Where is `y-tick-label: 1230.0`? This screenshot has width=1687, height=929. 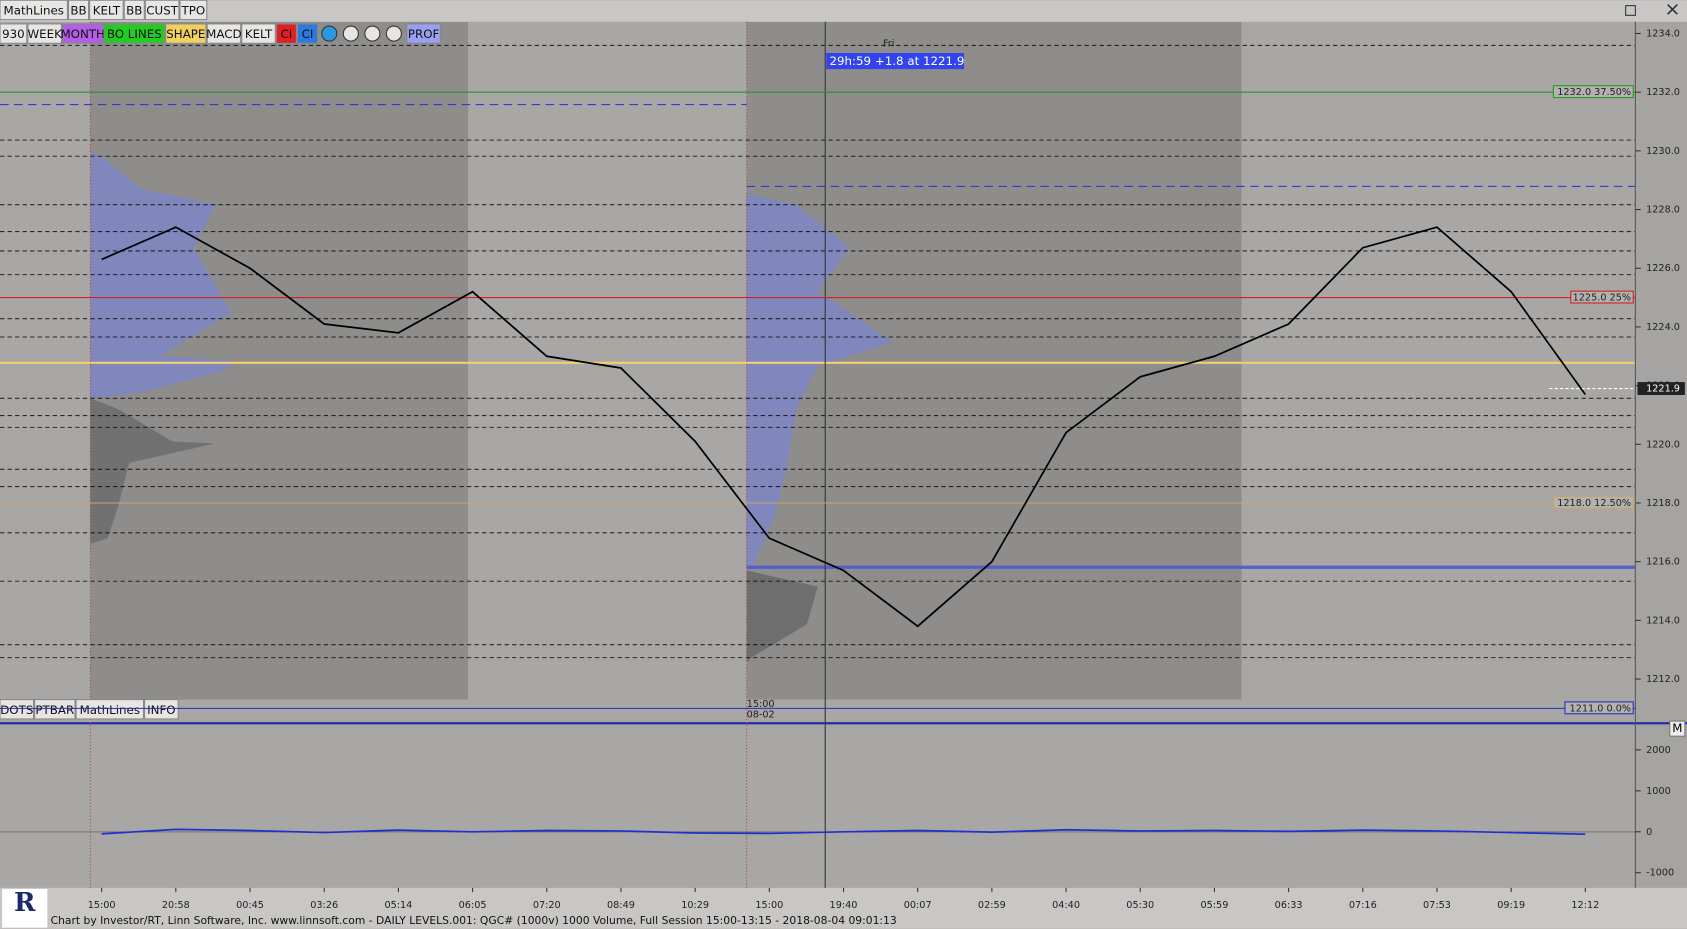 y-tick-label: 1230.0 is located at coordinates (1663, 151).